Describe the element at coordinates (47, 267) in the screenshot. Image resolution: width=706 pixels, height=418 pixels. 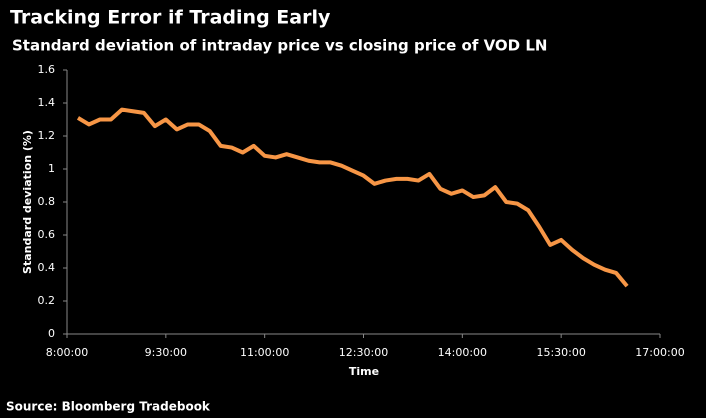
I see `y-tick-label: 0.4` at that location.